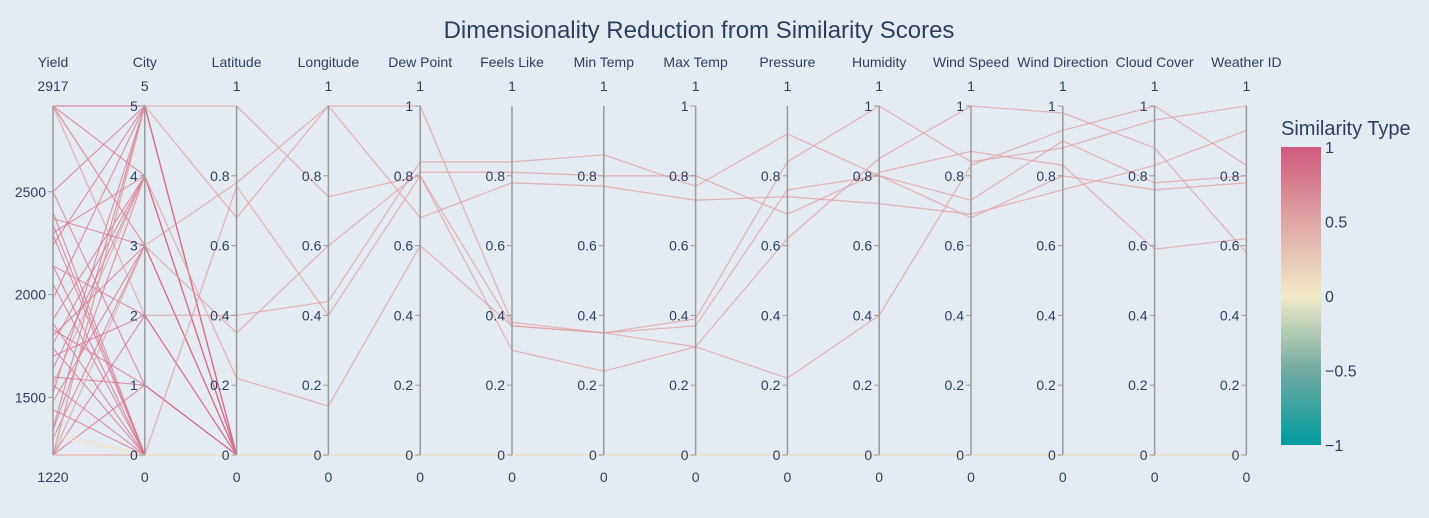 The width and height of the screenshot is (1429, 518). What do you see at coordinates (1334, 446) in the screenshot?
I see `colorbar-tick-label: −1` at bounding box center [1334, 446].